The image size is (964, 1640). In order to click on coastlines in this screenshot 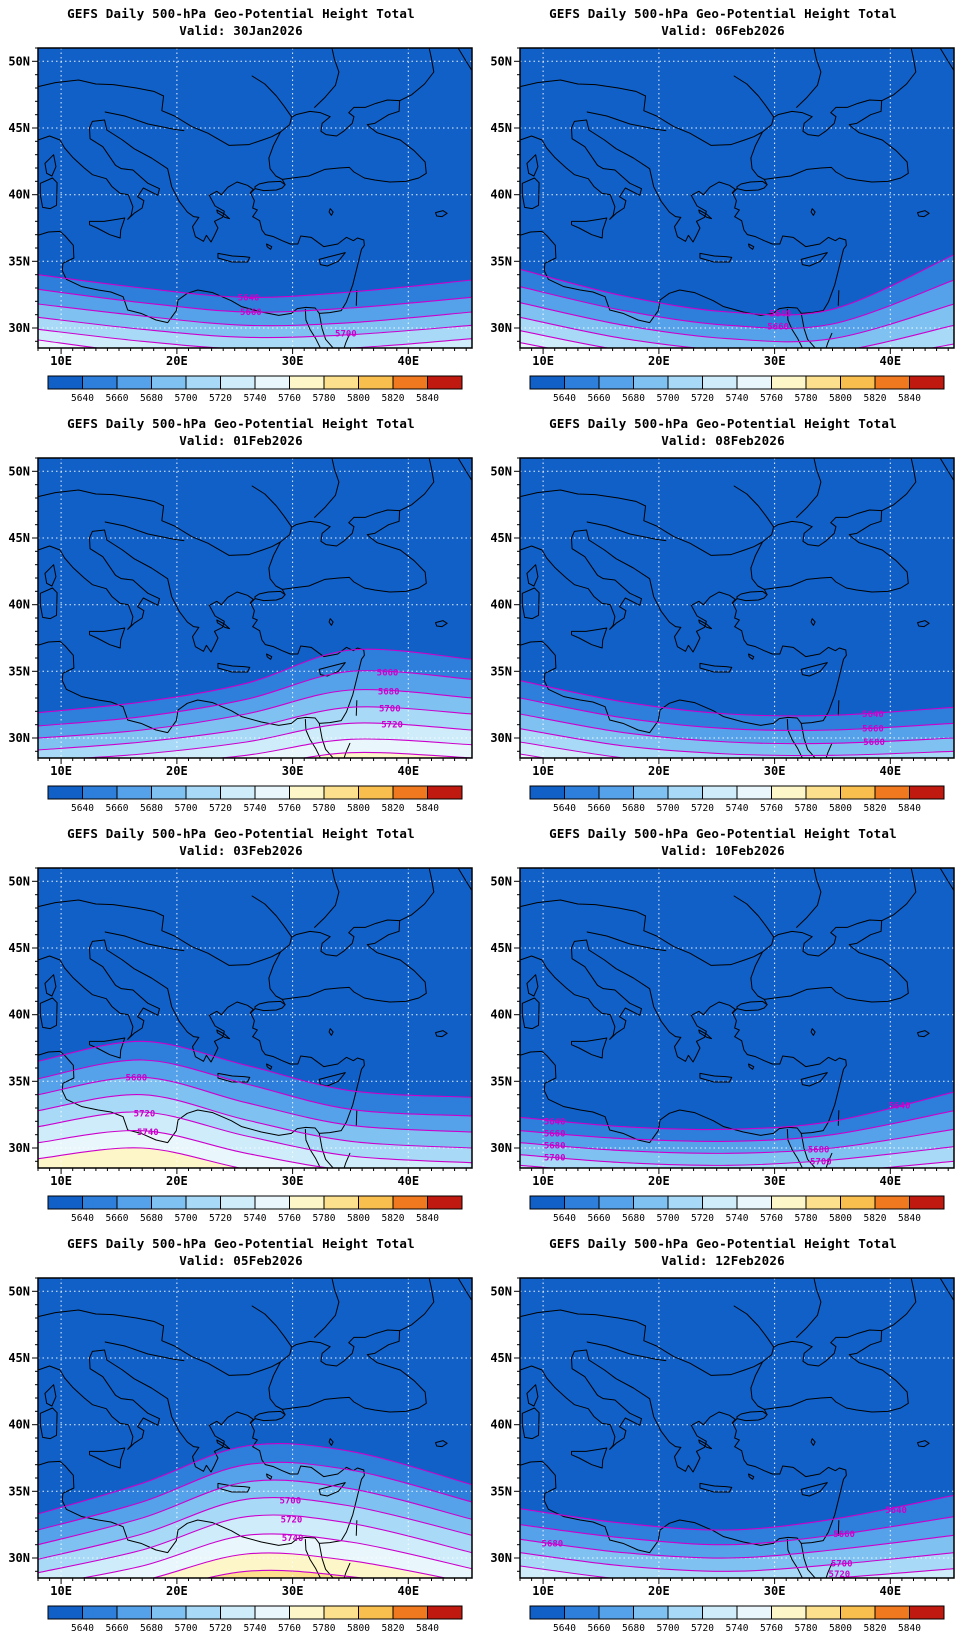, I will do `click(737, 1018)`.